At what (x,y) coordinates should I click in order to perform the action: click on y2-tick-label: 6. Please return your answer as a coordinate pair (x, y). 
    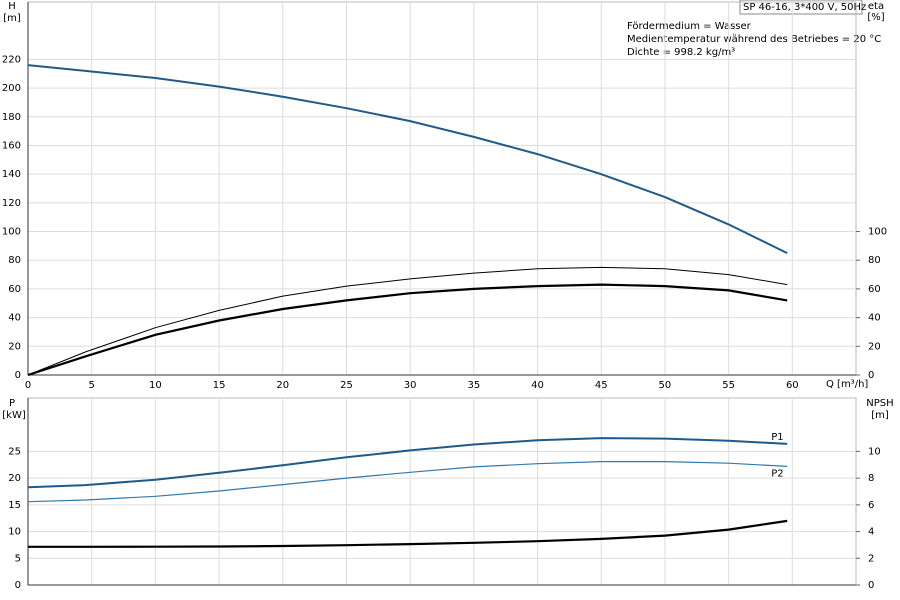
    Looking at the image, I should click on (871, 505).